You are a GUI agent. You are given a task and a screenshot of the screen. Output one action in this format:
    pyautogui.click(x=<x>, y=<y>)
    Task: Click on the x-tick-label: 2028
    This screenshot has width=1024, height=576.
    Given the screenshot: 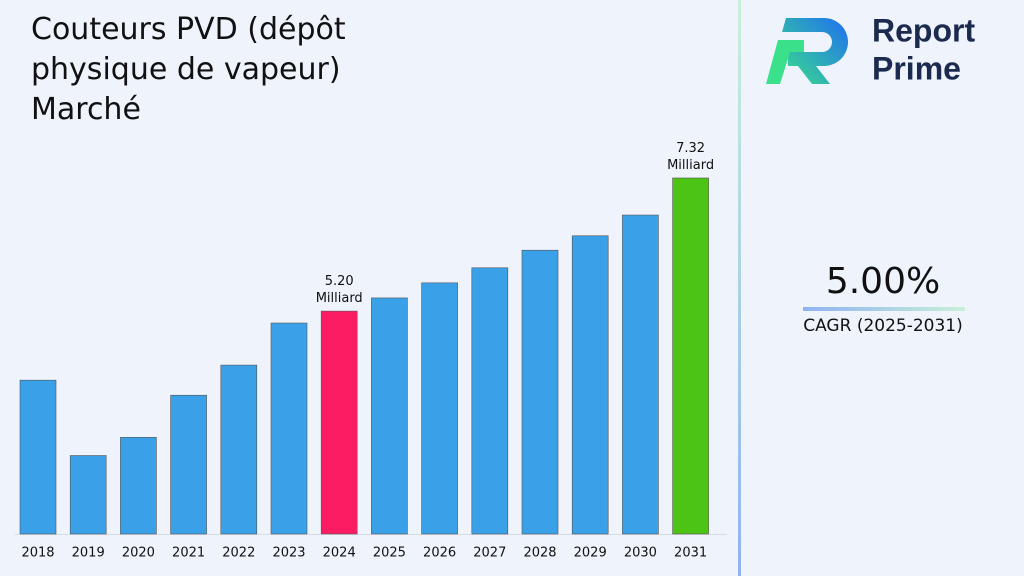 What is the action you would take?
    pyautogui.click(x=539, y=553)
    